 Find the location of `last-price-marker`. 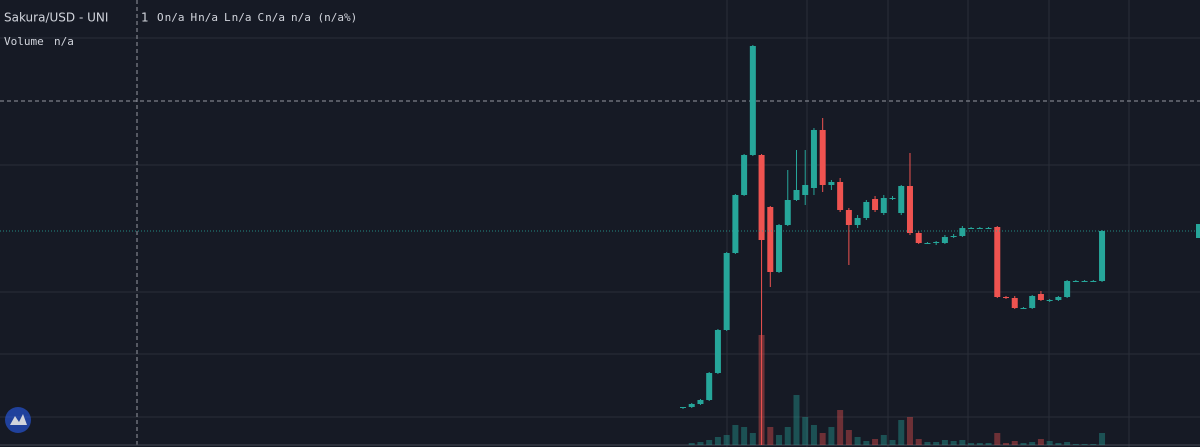

last-price-marker is located at coordinates (1198, 231).